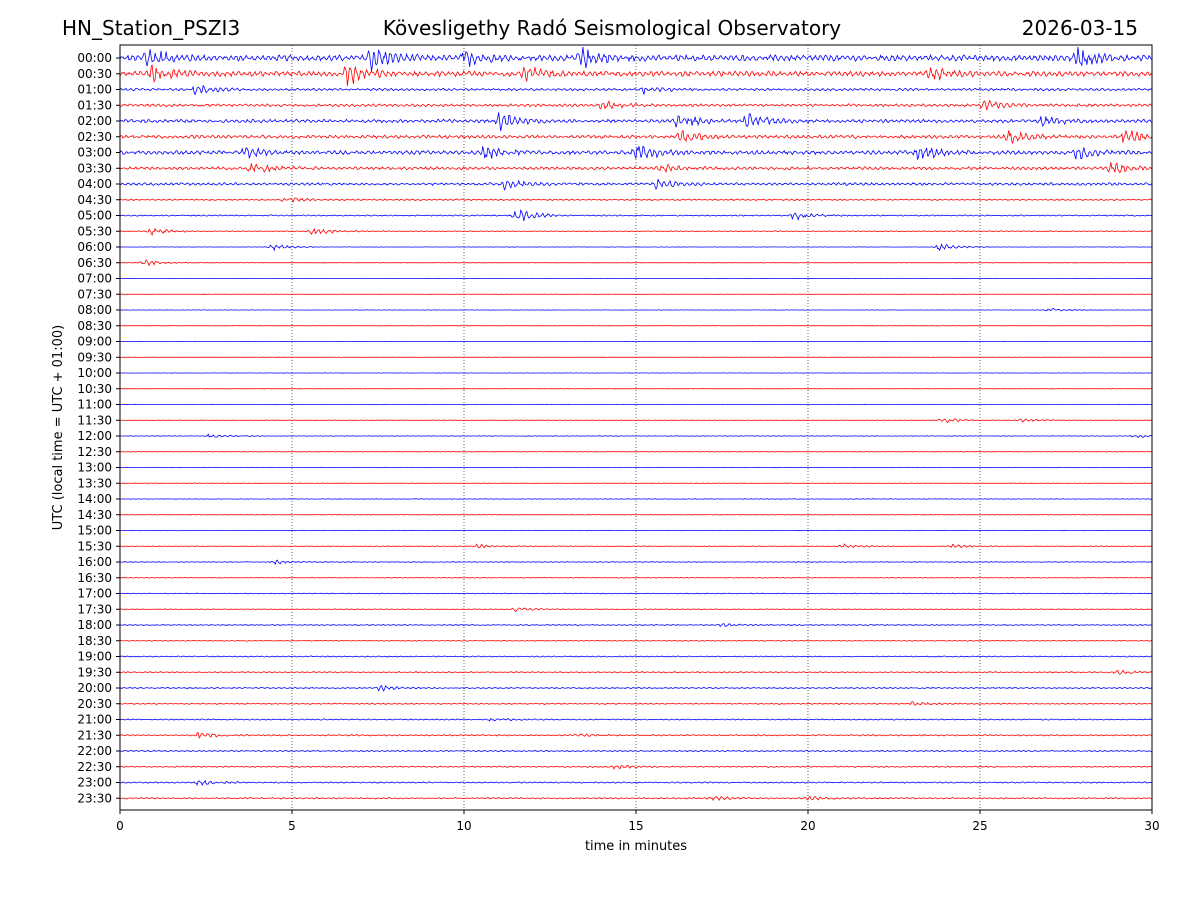 This screenshot has width=1200, height=900. Describe the element at coordinates (94, 452) in the screenshot. I see `y-tick-label: 12:30` at that location.